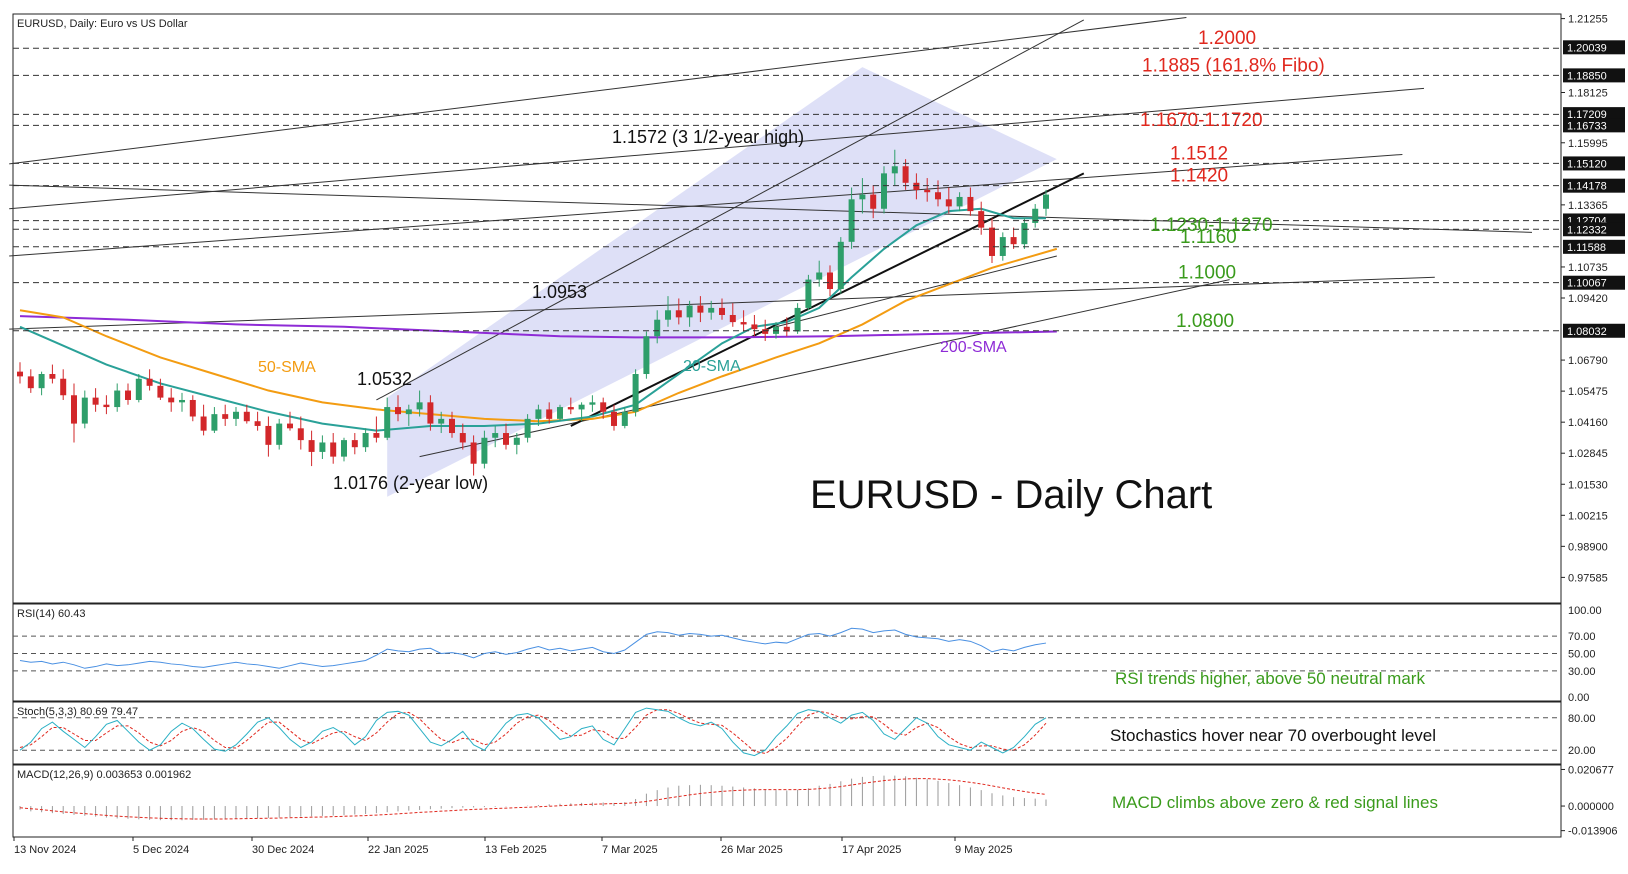  I want to click on price-tick-label: 0.97585, so click(1588, 578).